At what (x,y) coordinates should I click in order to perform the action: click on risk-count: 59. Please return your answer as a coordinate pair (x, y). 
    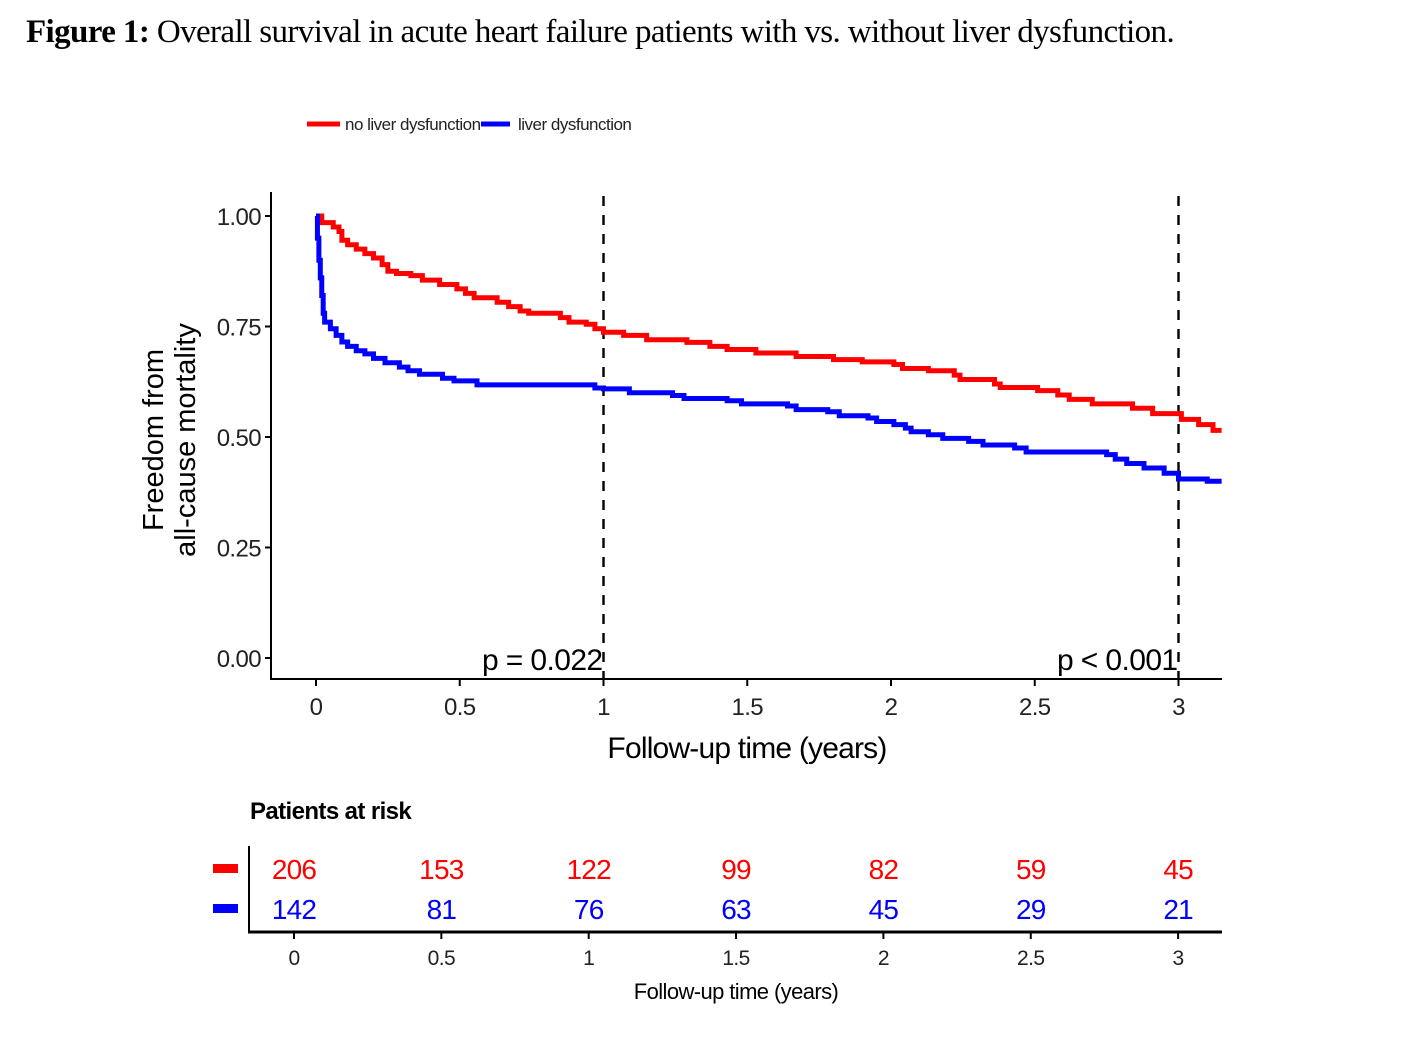
    Looking at the image, I should click on (1031, 869).